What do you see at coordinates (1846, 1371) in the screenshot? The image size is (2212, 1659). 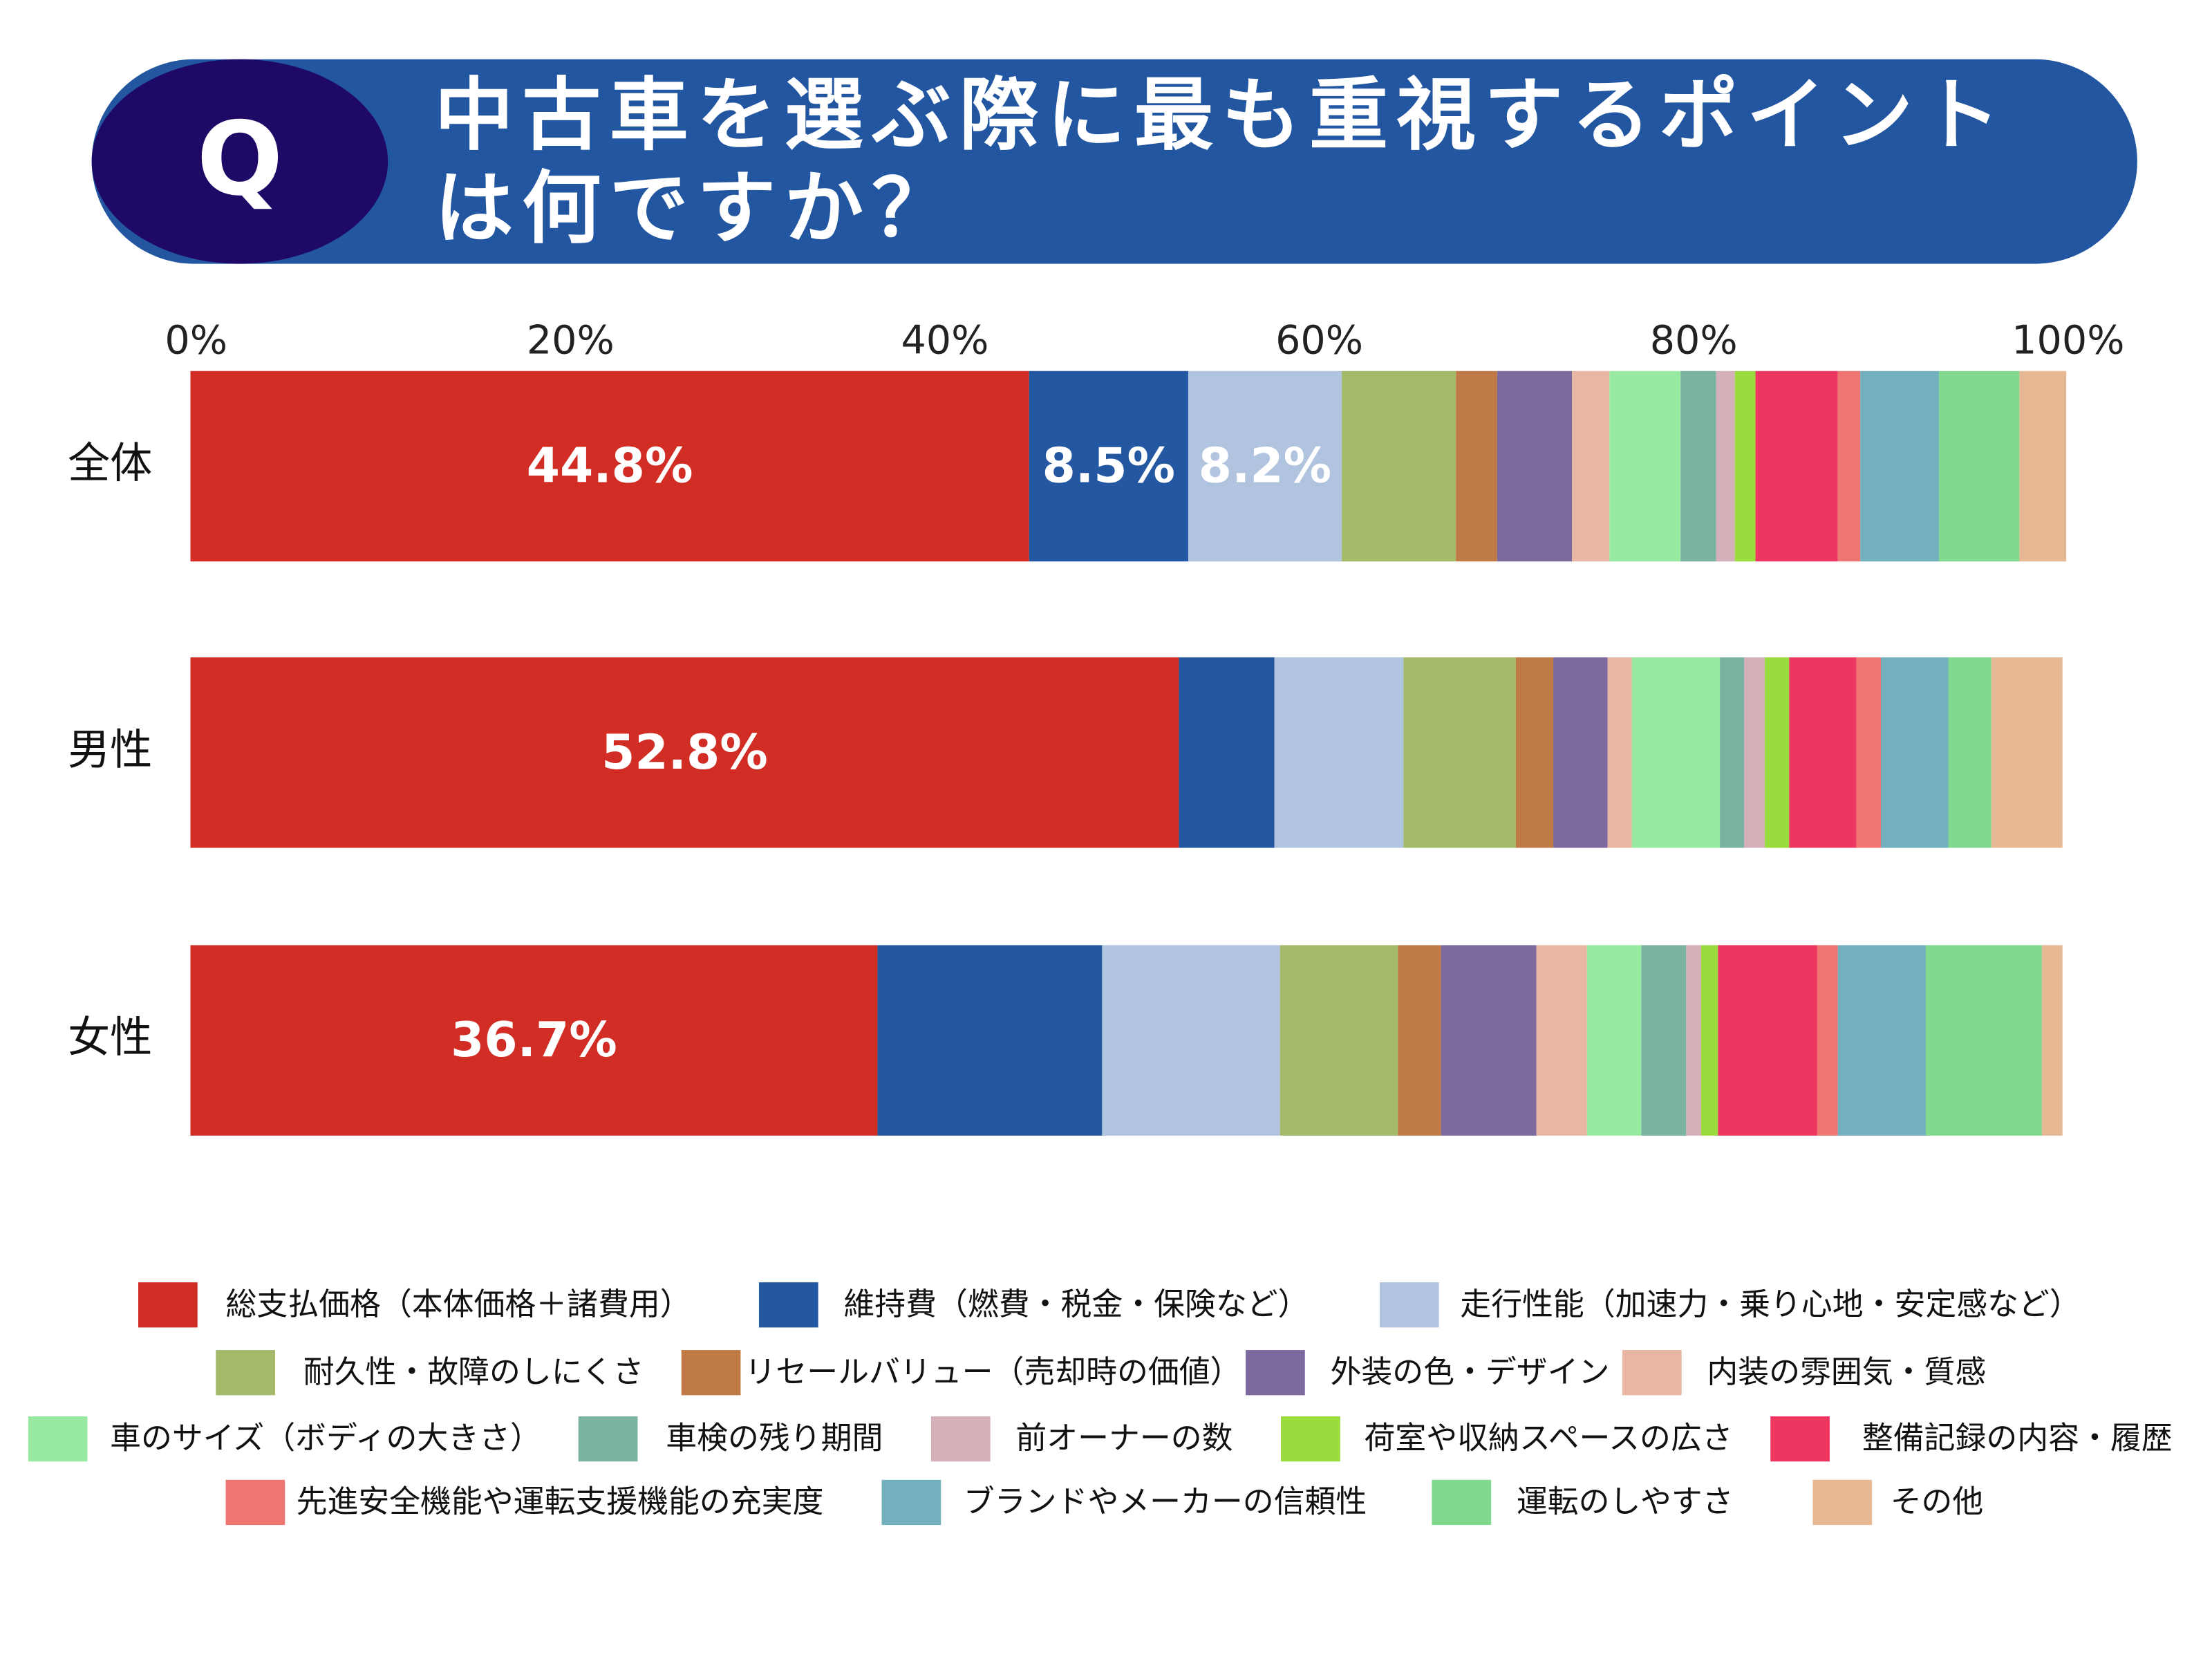 I see `legend-label: 内装の雰囲気・質感` at bounding box center [1846, 1371].